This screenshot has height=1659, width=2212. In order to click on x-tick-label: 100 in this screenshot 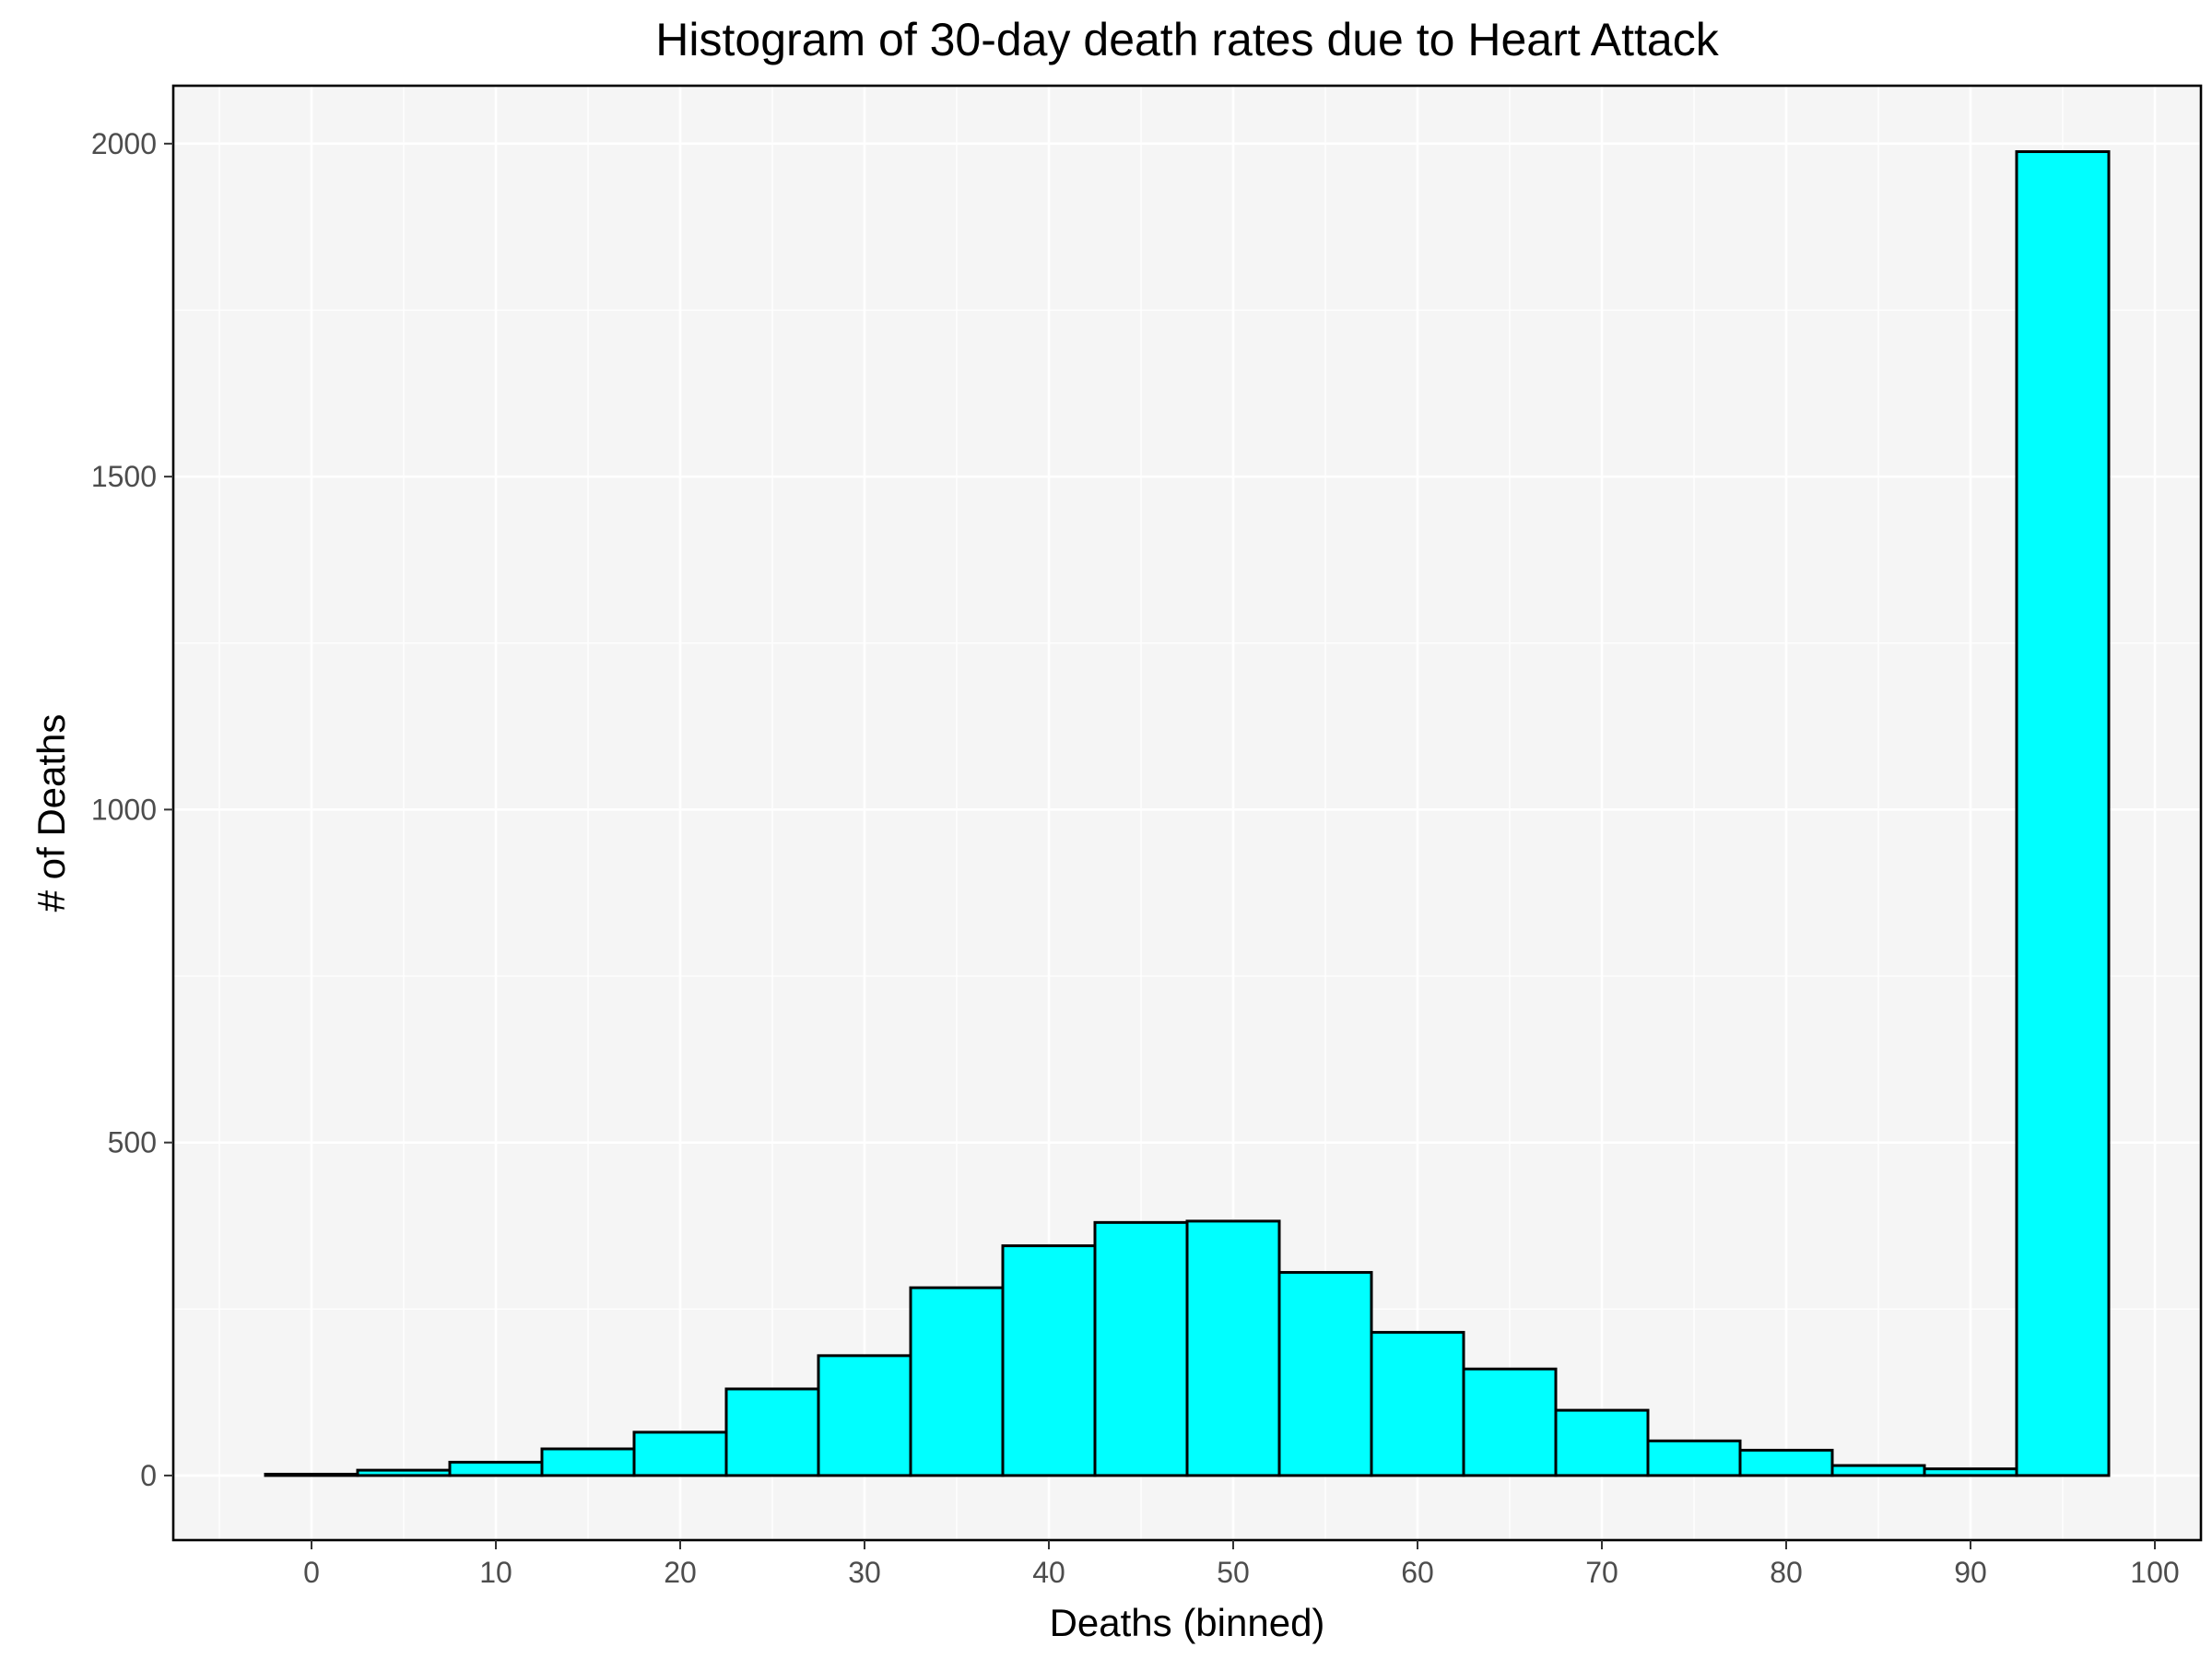, I will do `click(2154, 1572)`.